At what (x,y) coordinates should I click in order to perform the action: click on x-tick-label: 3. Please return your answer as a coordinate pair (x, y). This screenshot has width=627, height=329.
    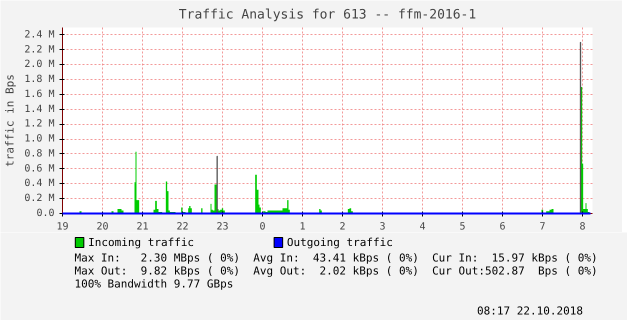
    Looking at the image, I should click on (382, 227).